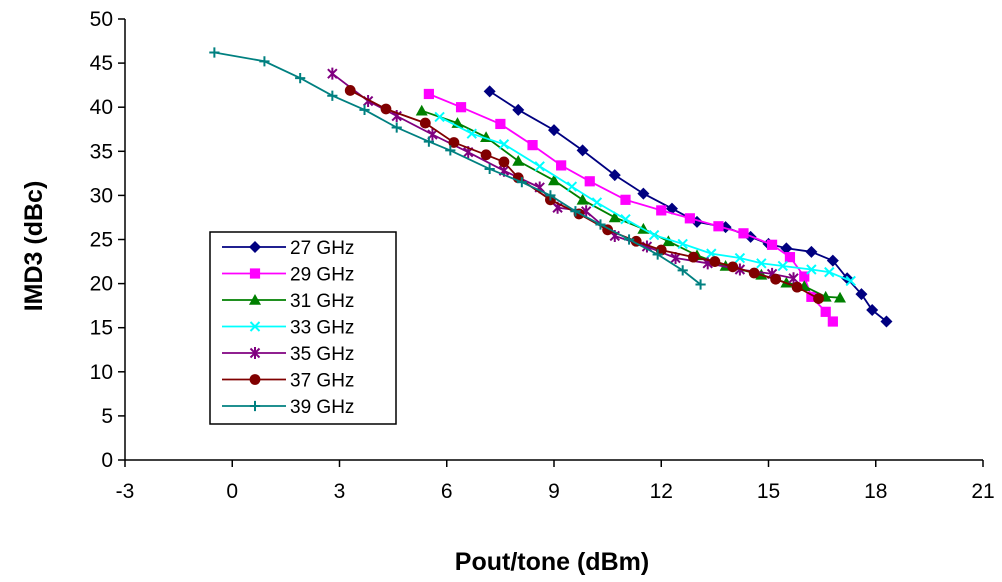  What do you see at coordinates (288, 354) in the screenshot?
I see `legend-item: 35 GHz` at bounding box center [288, 354].